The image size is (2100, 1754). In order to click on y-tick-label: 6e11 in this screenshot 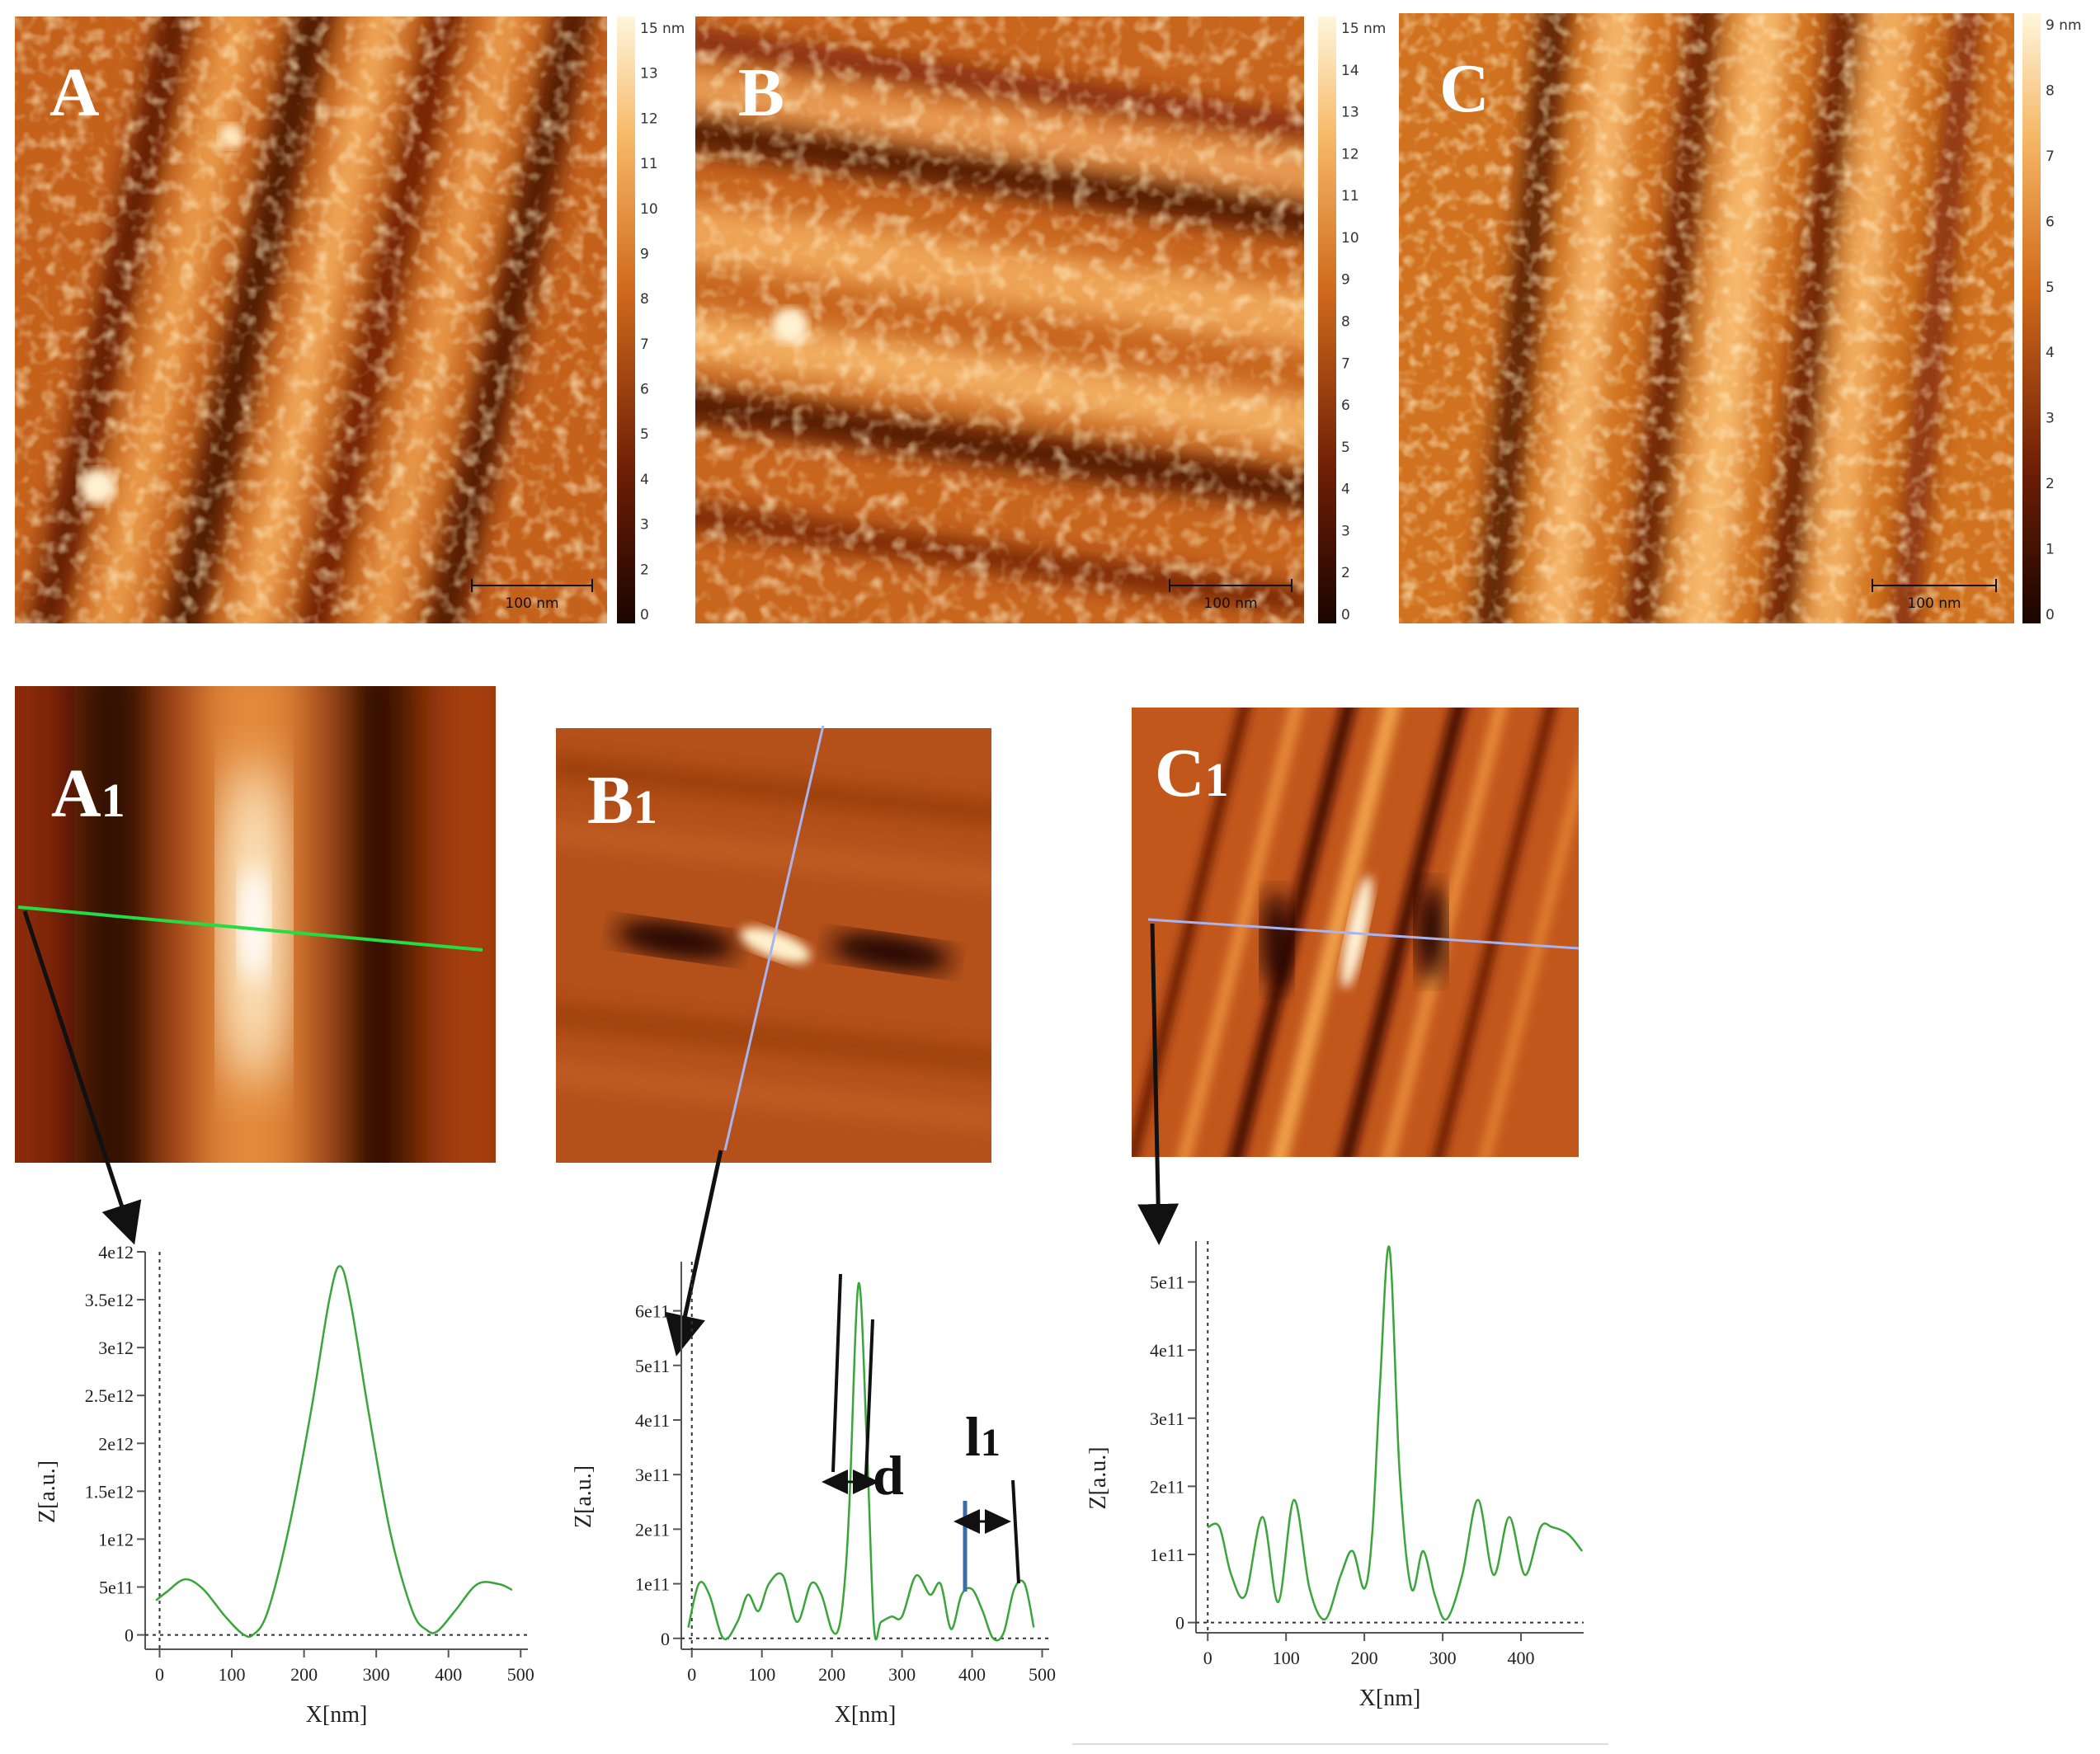, I will do `click(652, 1311)`.